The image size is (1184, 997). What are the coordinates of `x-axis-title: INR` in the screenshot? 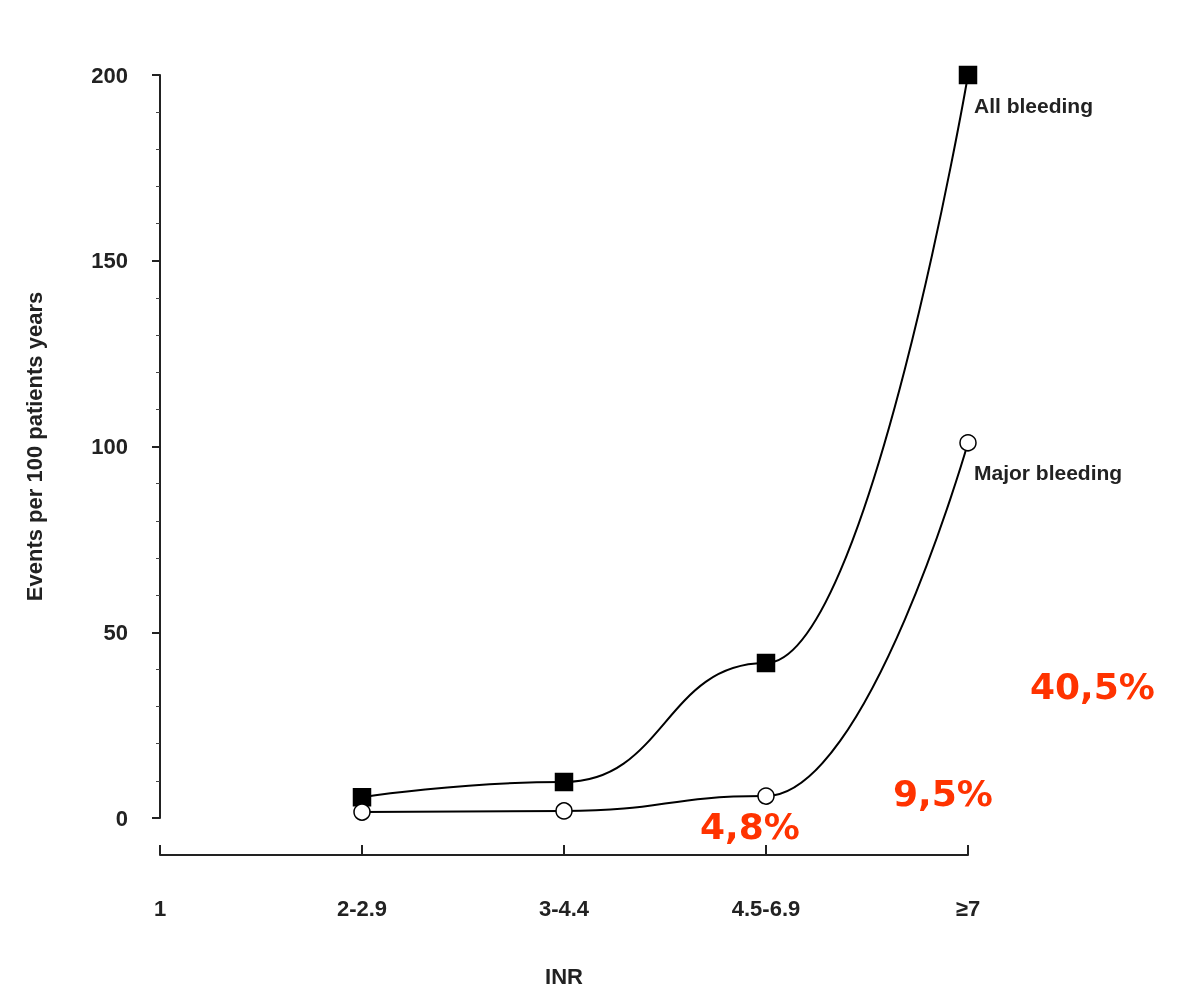 It's located at (564, 976).